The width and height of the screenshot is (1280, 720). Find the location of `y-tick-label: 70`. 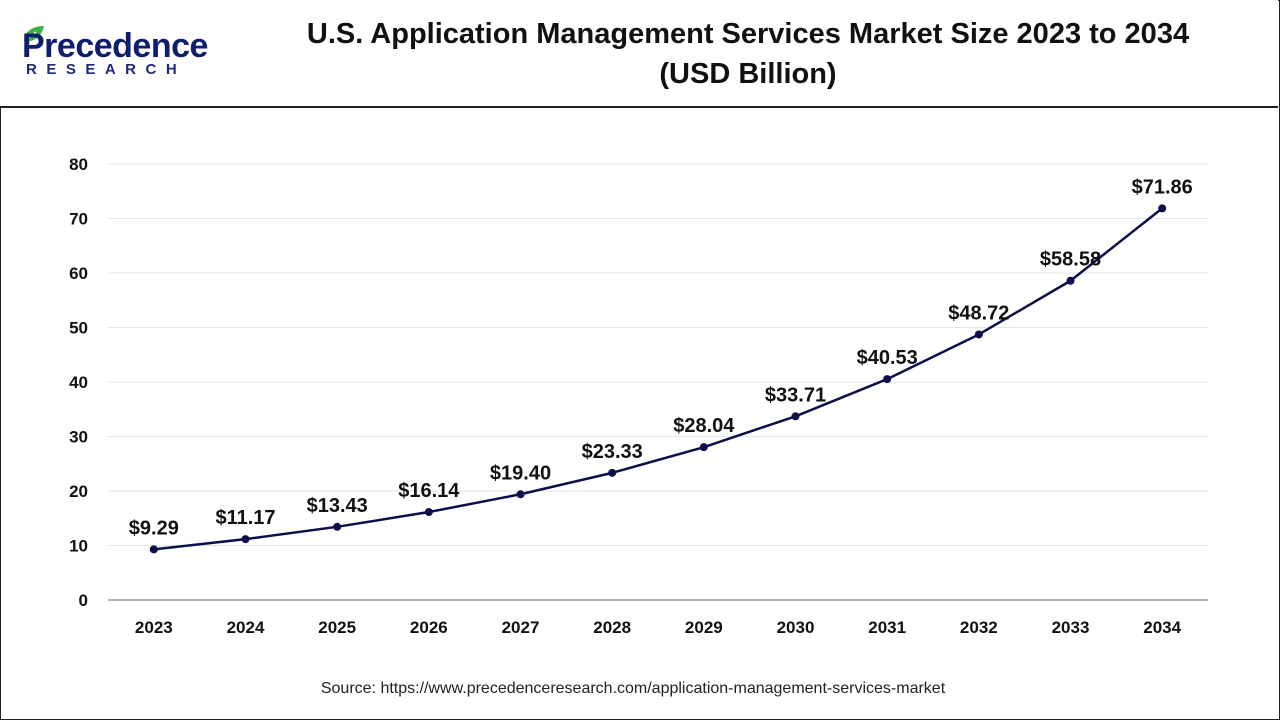

y-tick-label: 70 is located at coordinates (78, 219).